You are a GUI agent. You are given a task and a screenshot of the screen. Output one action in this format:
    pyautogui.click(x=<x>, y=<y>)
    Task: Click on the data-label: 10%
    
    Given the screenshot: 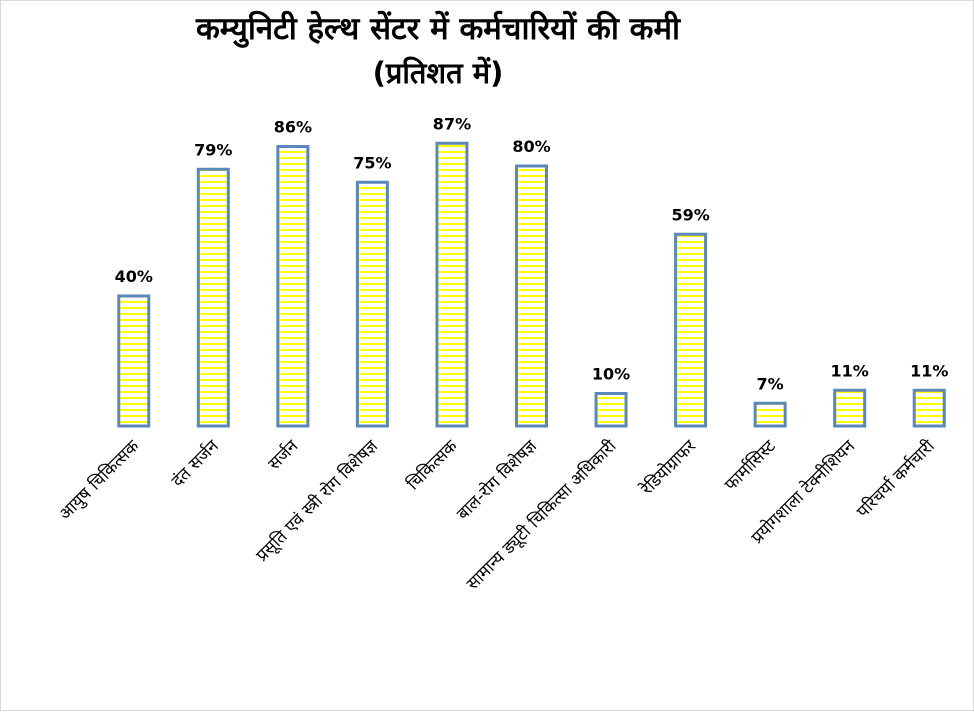 What is the action you would take?
    pyautogui.click(x=611, y=374)
    